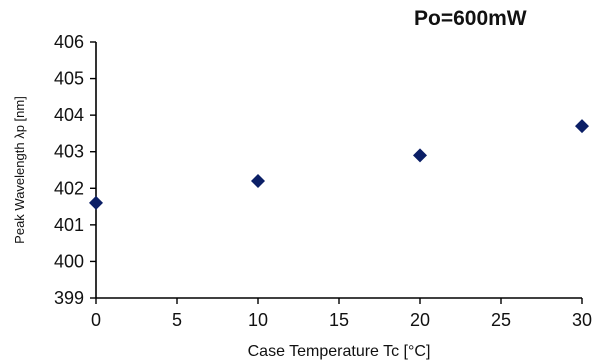 The width and height of the screenshot is (607, 362). Describe the element at coordinates (501, 320) in the screenshot. I see `x-tick-label: 25` at that location.